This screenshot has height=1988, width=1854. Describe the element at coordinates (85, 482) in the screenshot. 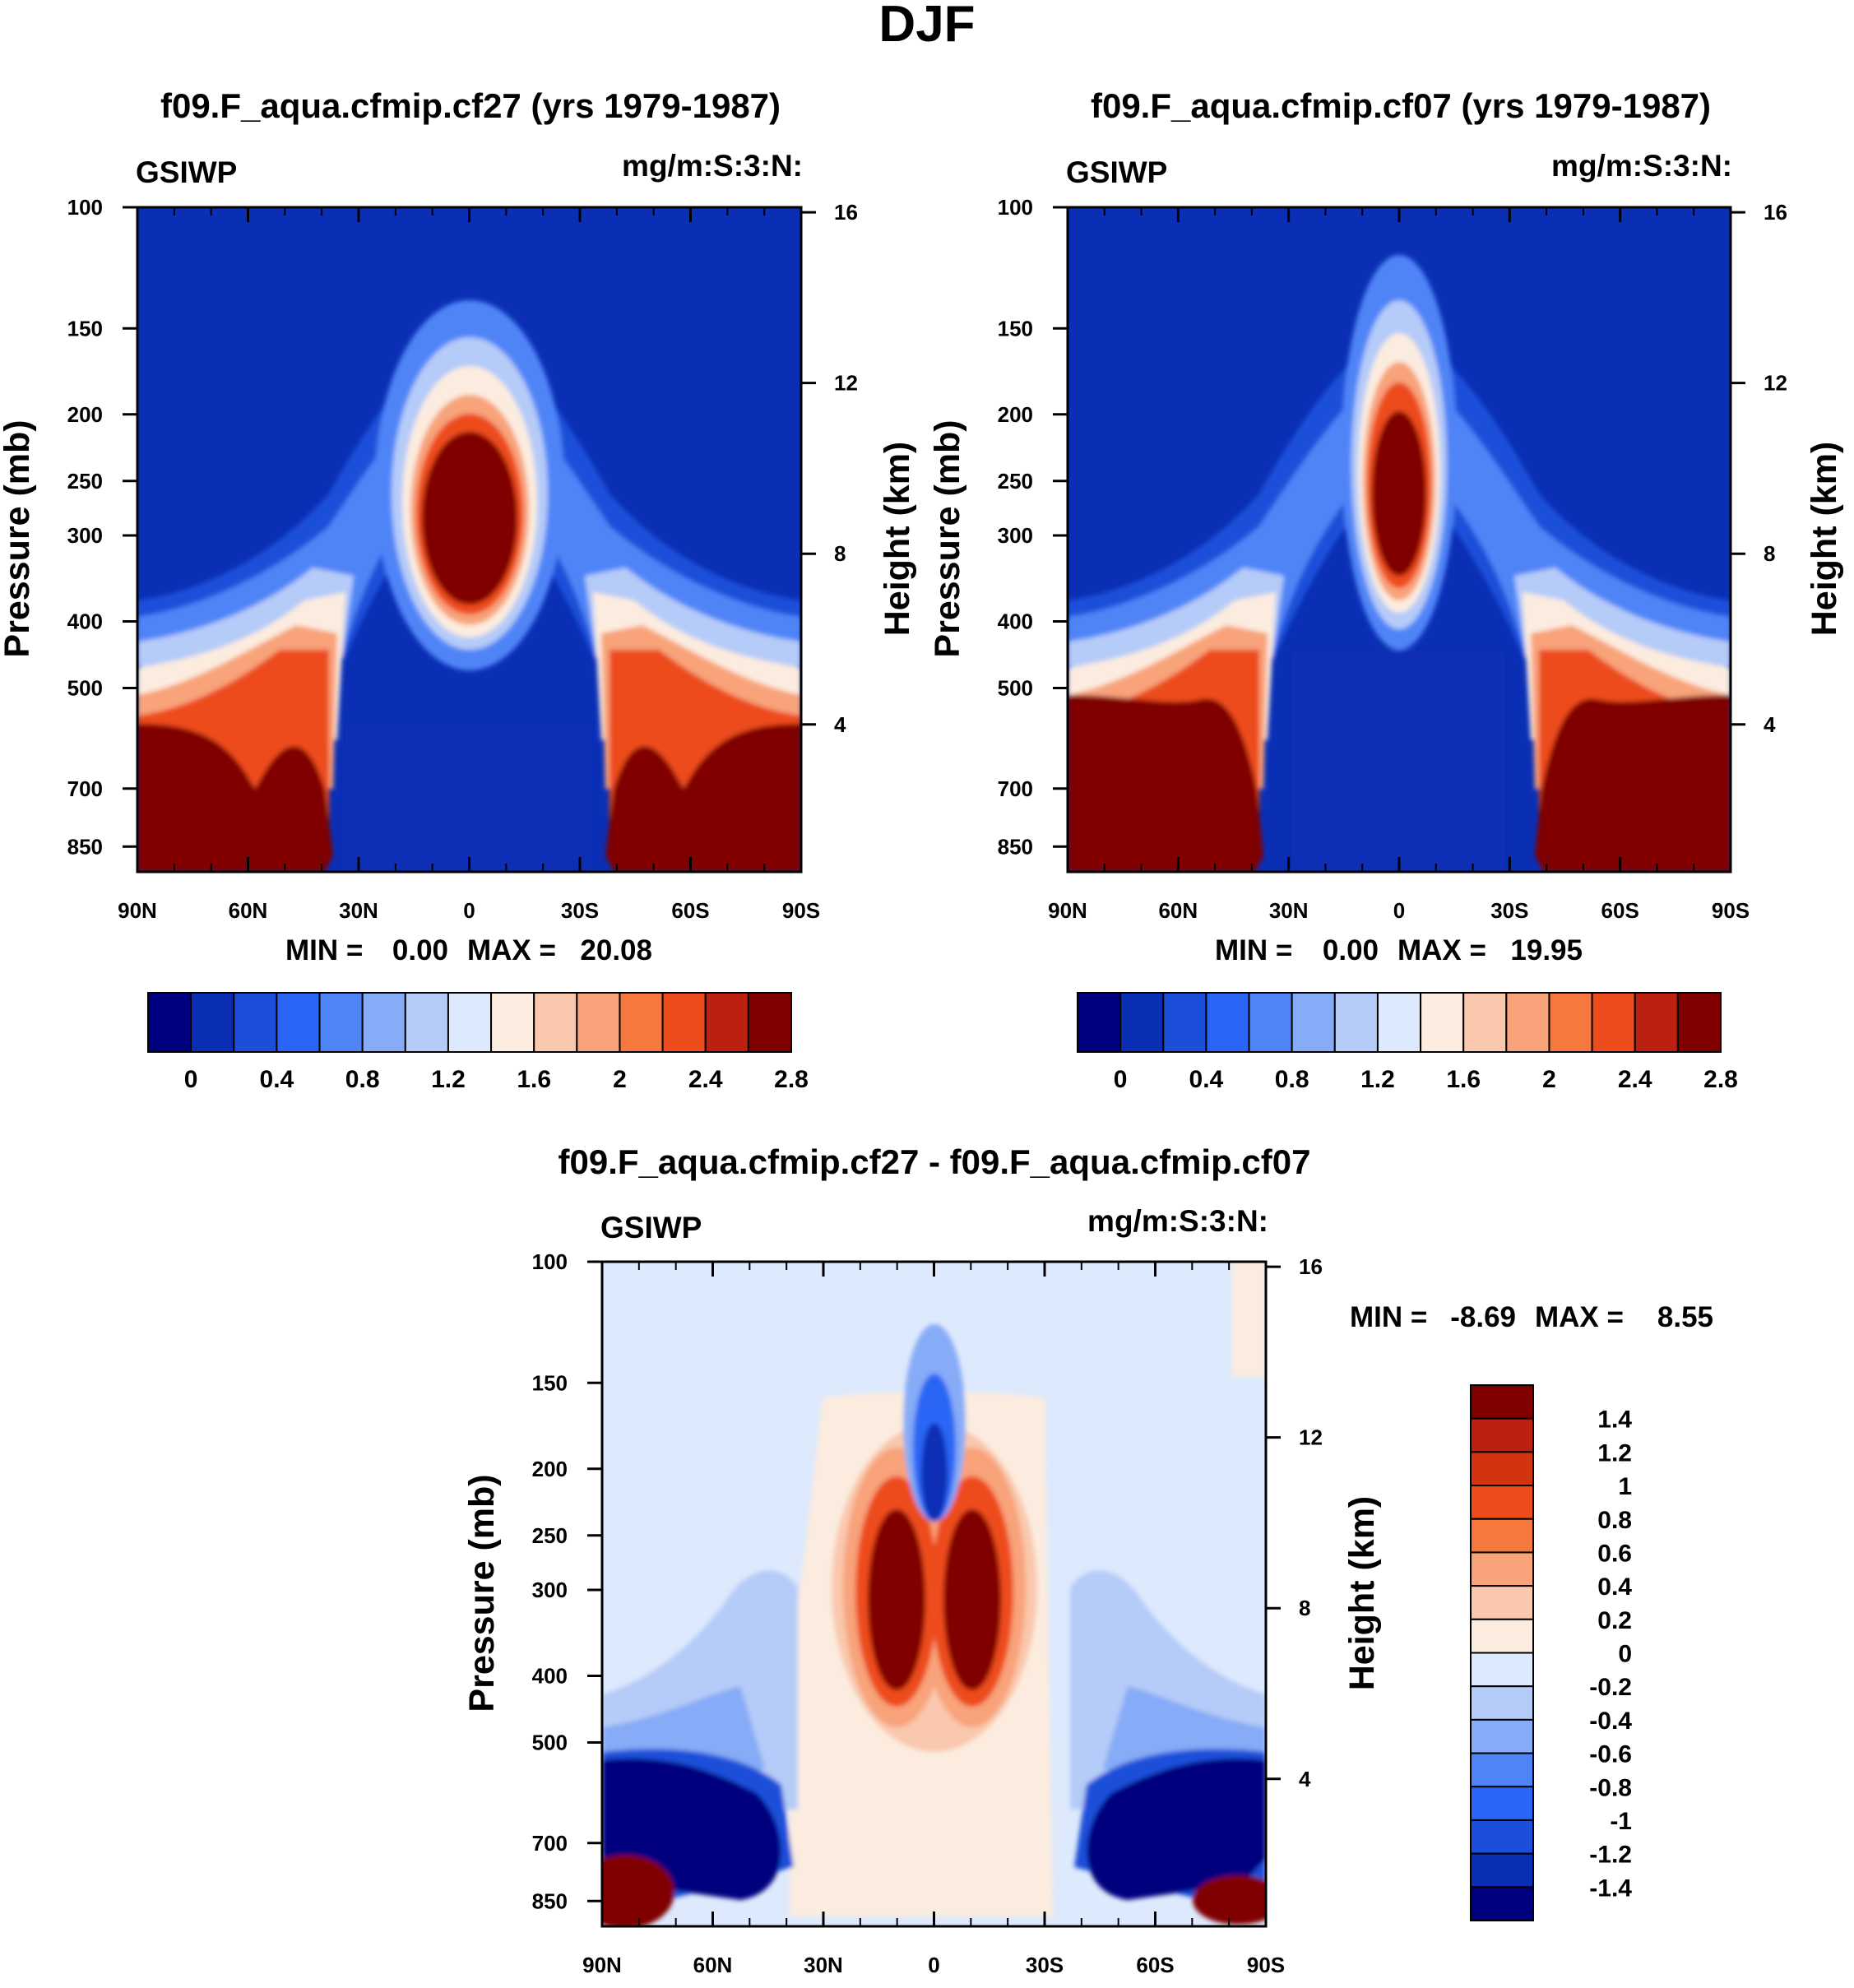

I see `y-tick-label: 250` at that location.